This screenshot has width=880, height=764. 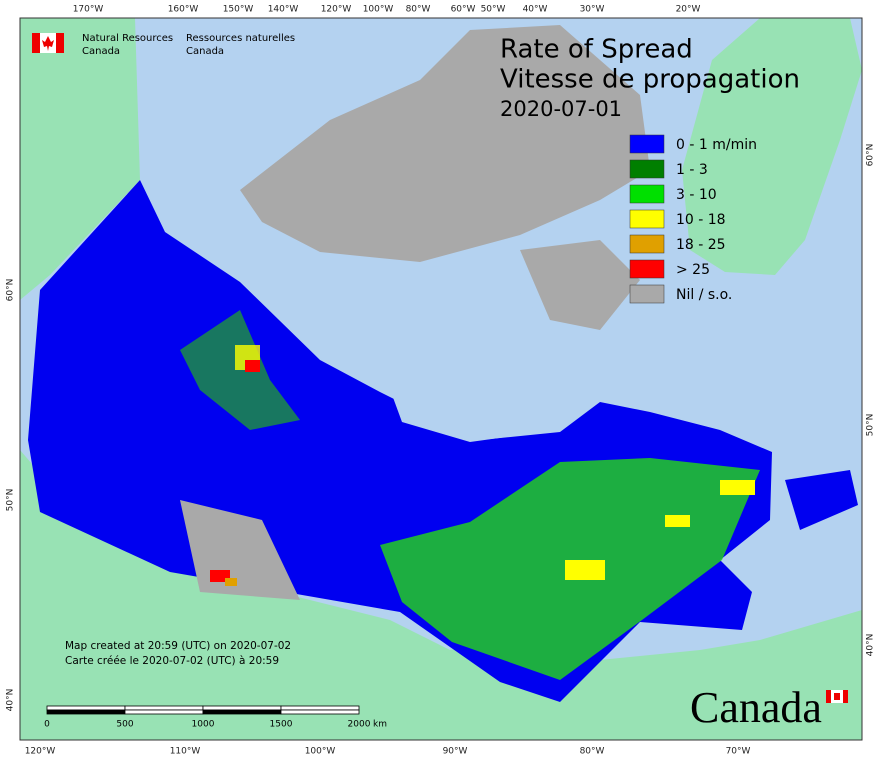 What do you see at coordinates (88, 10) in the screenshot?
I see `lon-label-top: 170°W` at bounding box center [88, 10].